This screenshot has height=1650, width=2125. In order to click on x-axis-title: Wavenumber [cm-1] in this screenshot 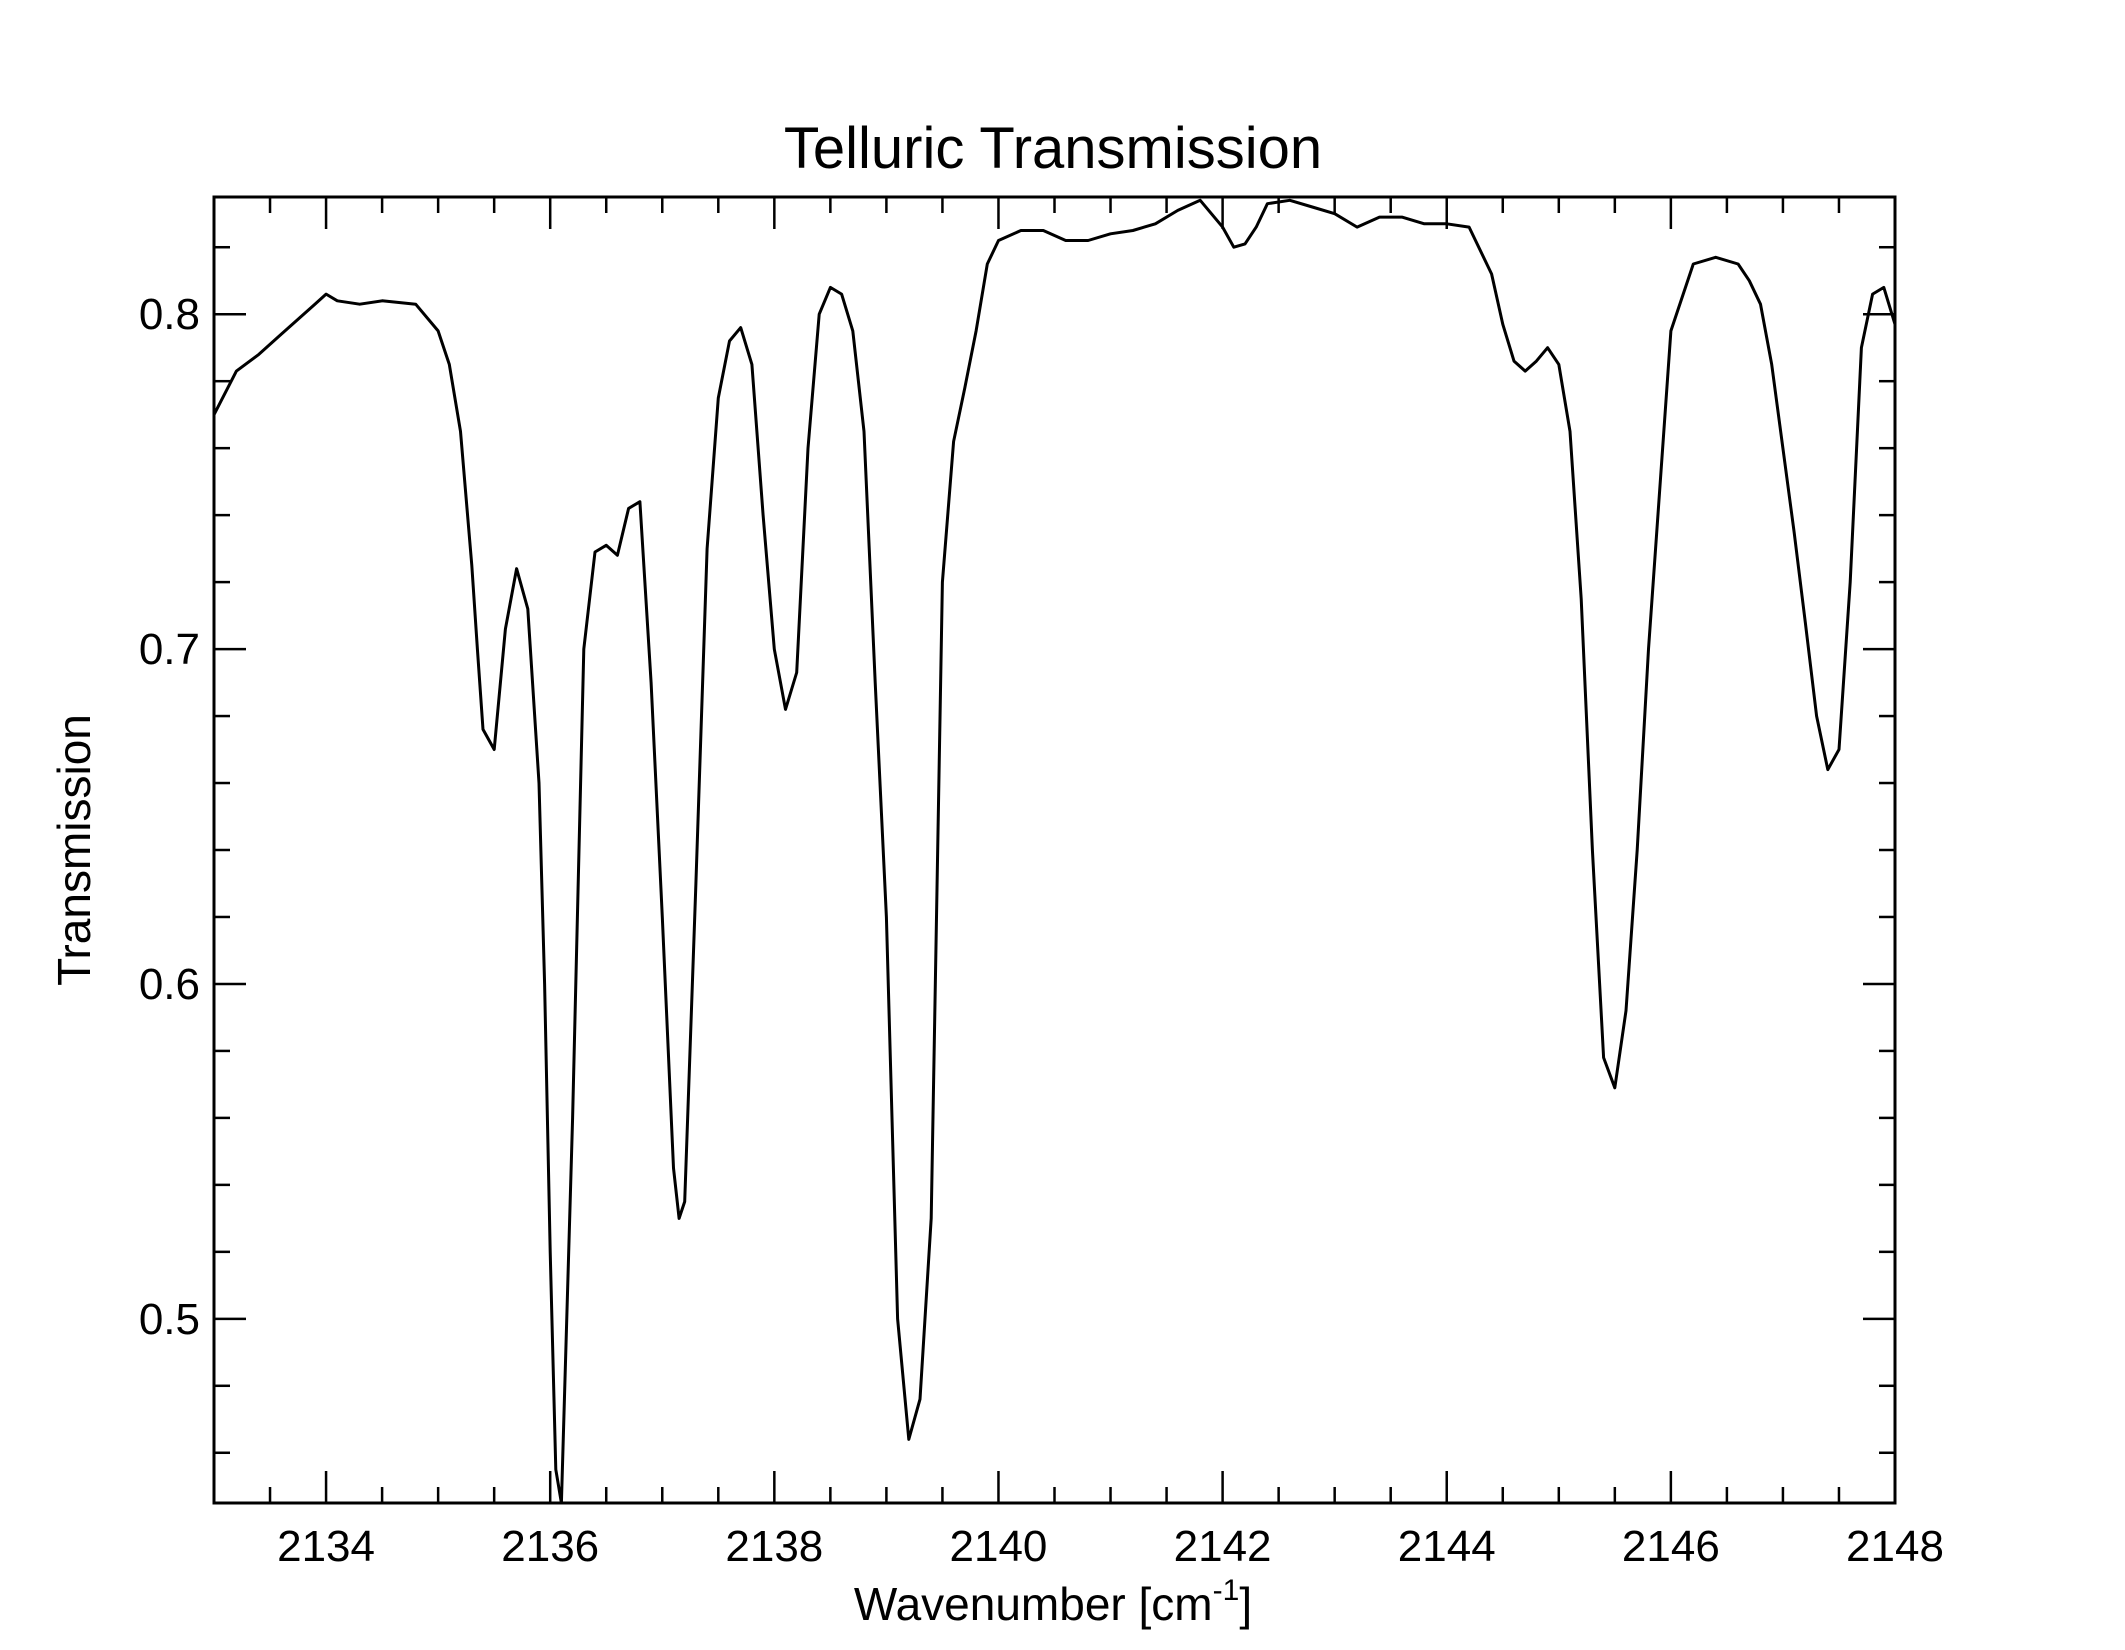, I will do `click(1053, 1602)`.